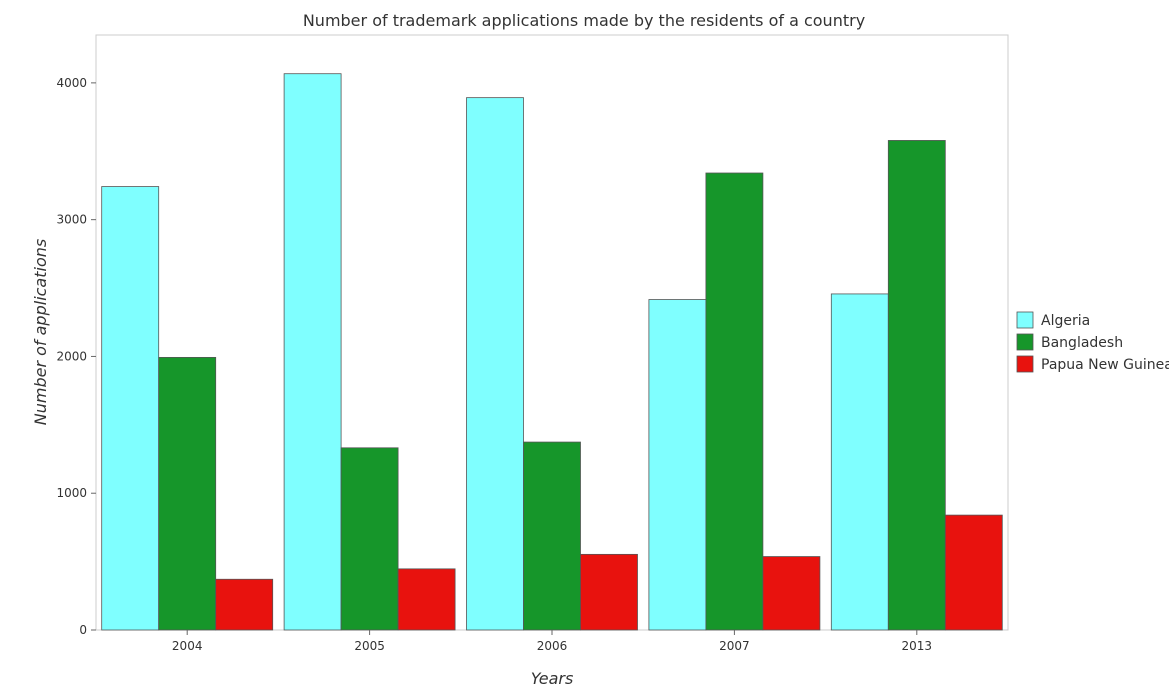  Describe the element at coordinates (859, 462) in the screenshot. I see `bar-algeria-2013` at that location.